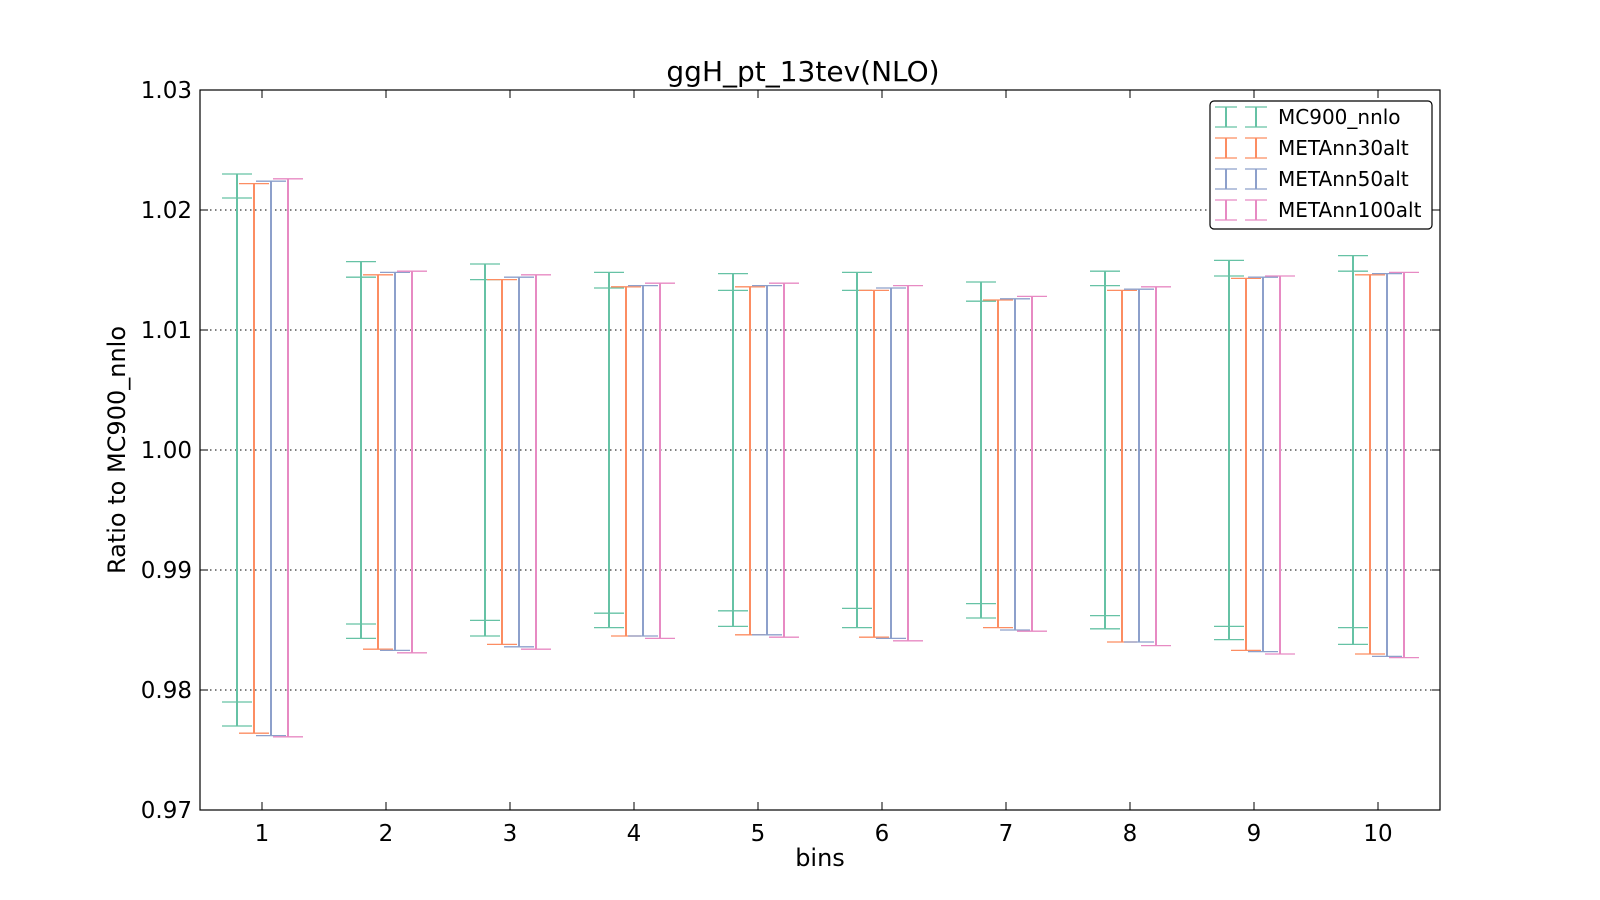  Describe the element at coordinates (166, 91) in the screenshot. I see `y-tick-label: 1.03` at that location.